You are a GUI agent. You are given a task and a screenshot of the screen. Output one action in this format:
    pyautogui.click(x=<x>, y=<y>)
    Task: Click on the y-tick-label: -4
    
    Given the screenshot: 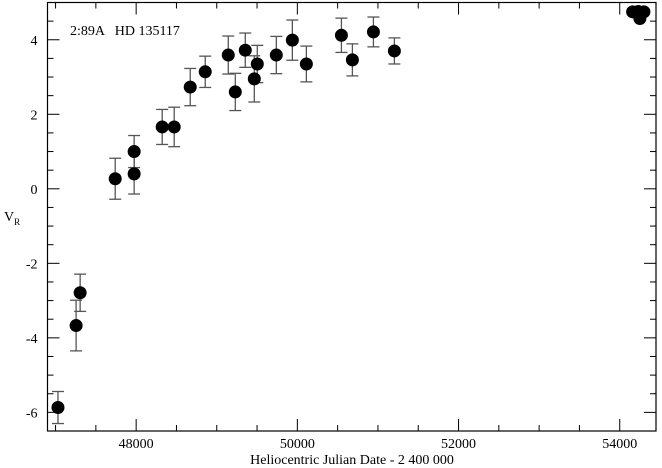 What is the action you would take?
    pyautogui.click(x=32, y=339)
    